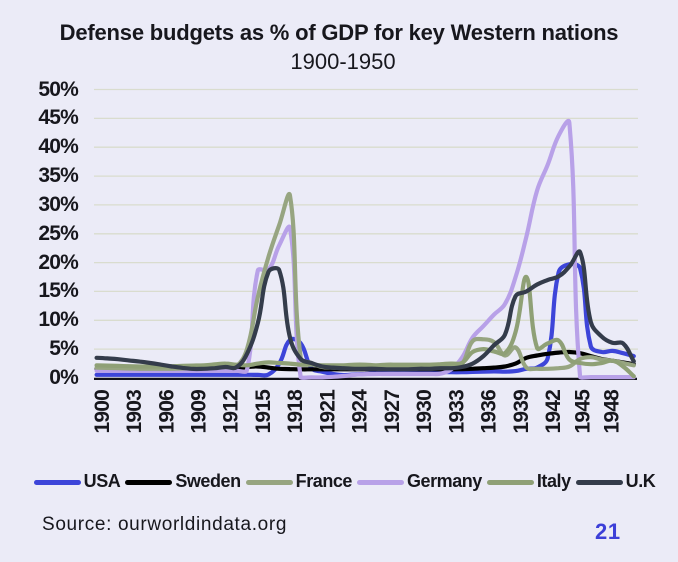 The height and width of the screenshot is (562, 678). Describe the element at coordinates (521, 412) in the screenshot. I see `svg-text: 1939` at that location.